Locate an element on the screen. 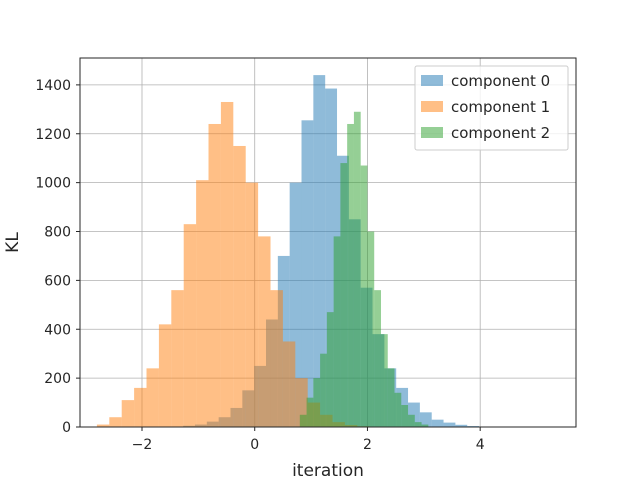 The image size is (640, 480). x-tick-label: 2 is located at coordinates (367, 445).